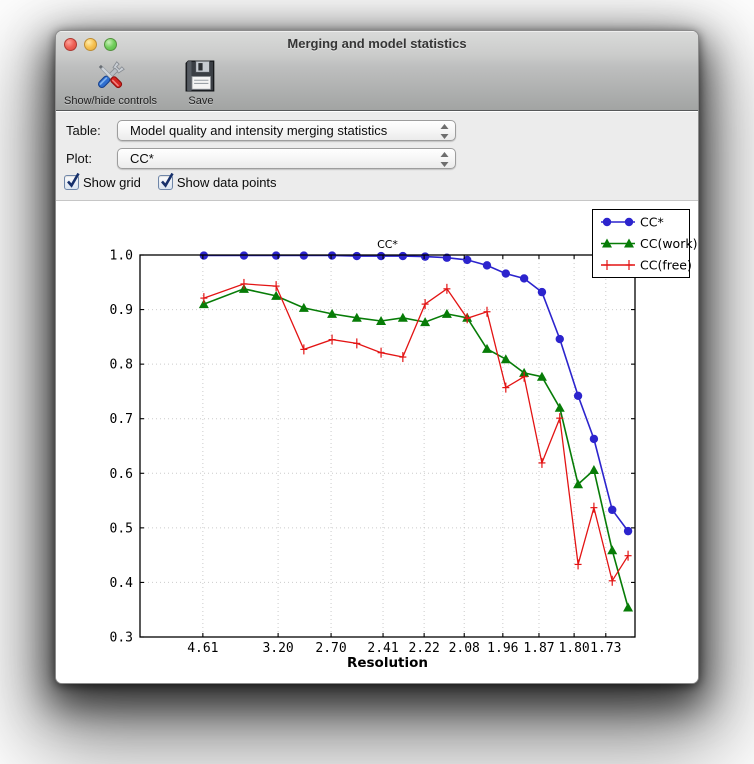 The image size is (754, 764). Describe the element at coordinates (121, 528) in the screenshot. I see `y-tick-label: 0.5` at that location.